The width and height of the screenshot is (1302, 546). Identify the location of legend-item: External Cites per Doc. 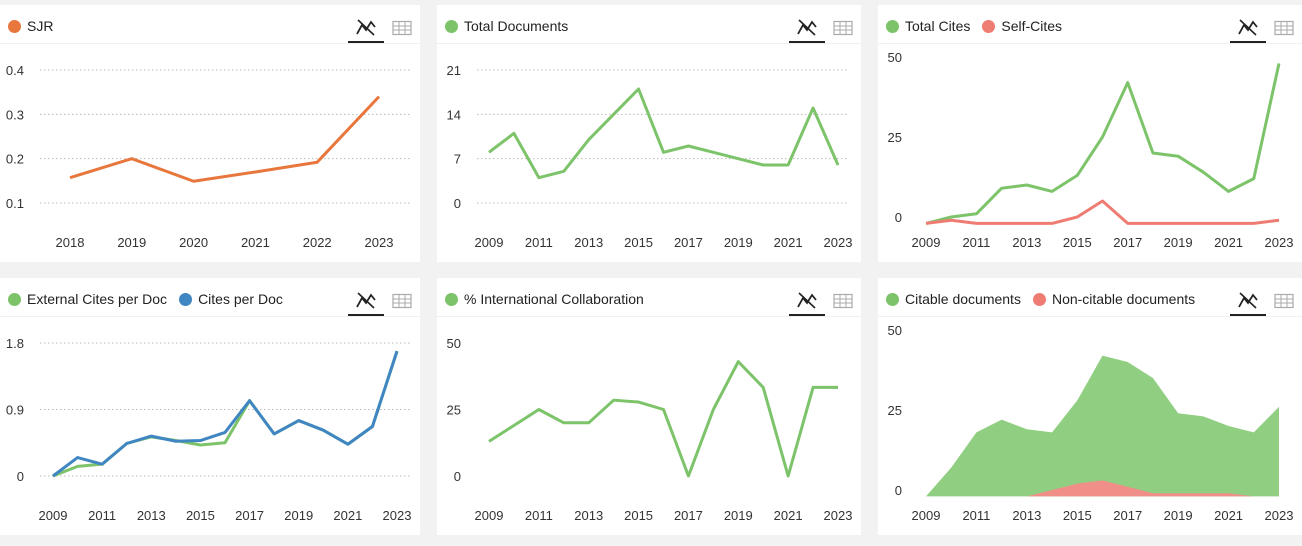
(87, 299).